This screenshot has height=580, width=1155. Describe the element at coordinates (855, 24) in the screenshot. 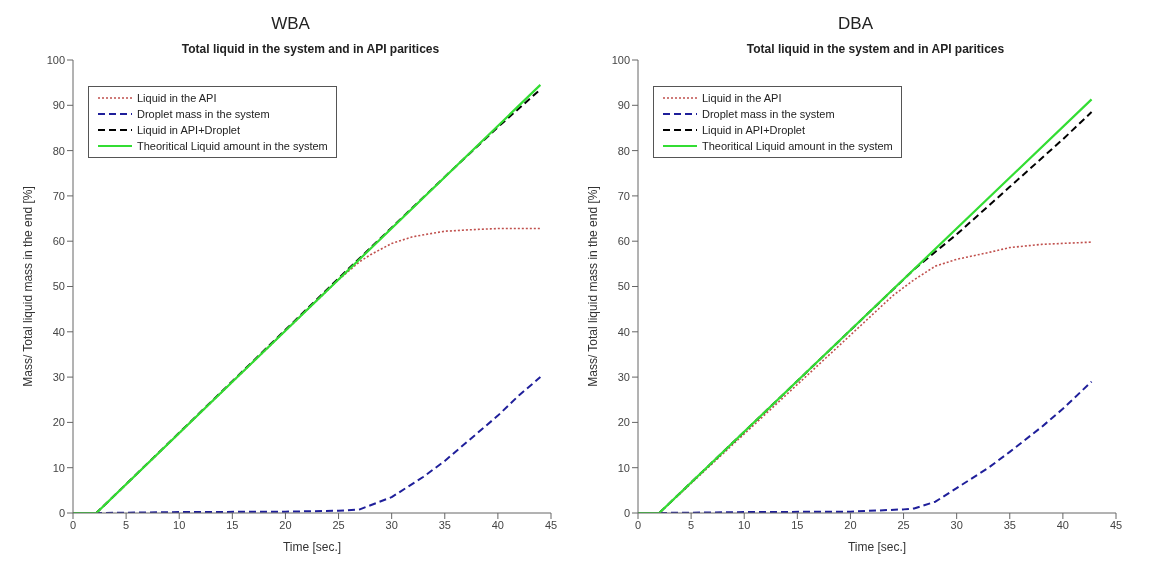

I see `chart-title: DBA` at that location.